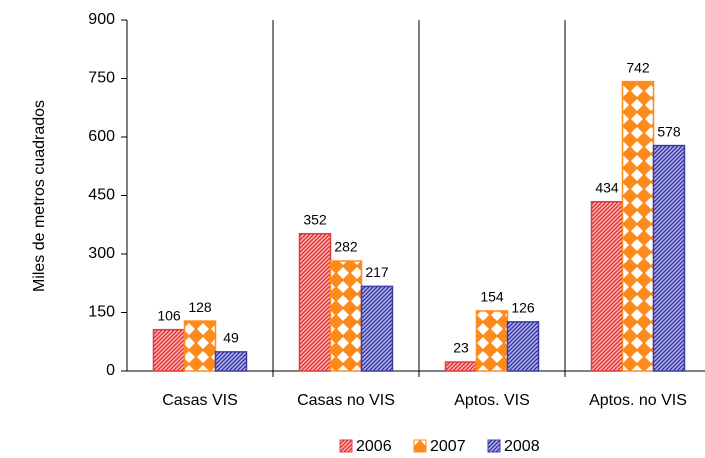 Image resolution: width=705 pixels, height=458 pixels. Describe the element at coordinates (101, 136) in the screenshot. I see `y-tick-label: 600` at that location.